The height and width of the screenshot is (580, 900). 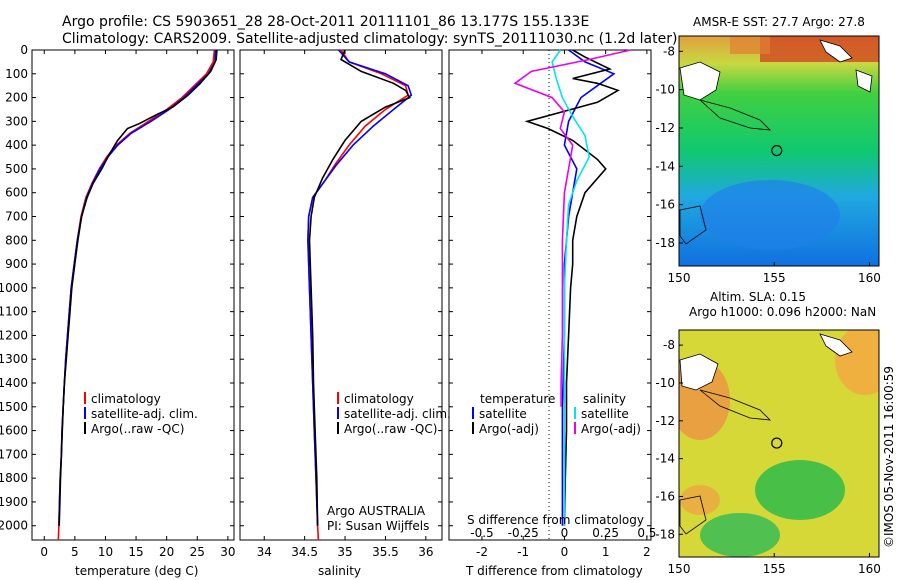 I want to click on sla-map-title-line2: Argo h1000: 0.096 h2000: NaN, so click(x=782, y=312).